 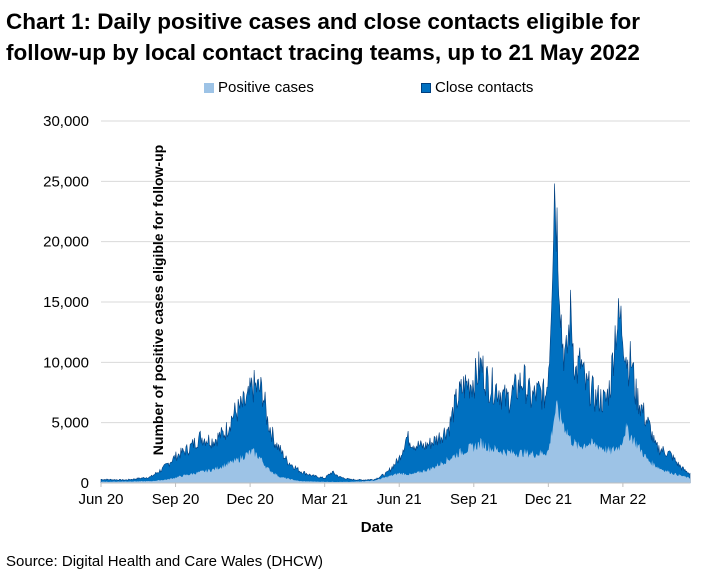 I want to click on y-tick-label-20000: 20,000, so click(x=66, y=242).